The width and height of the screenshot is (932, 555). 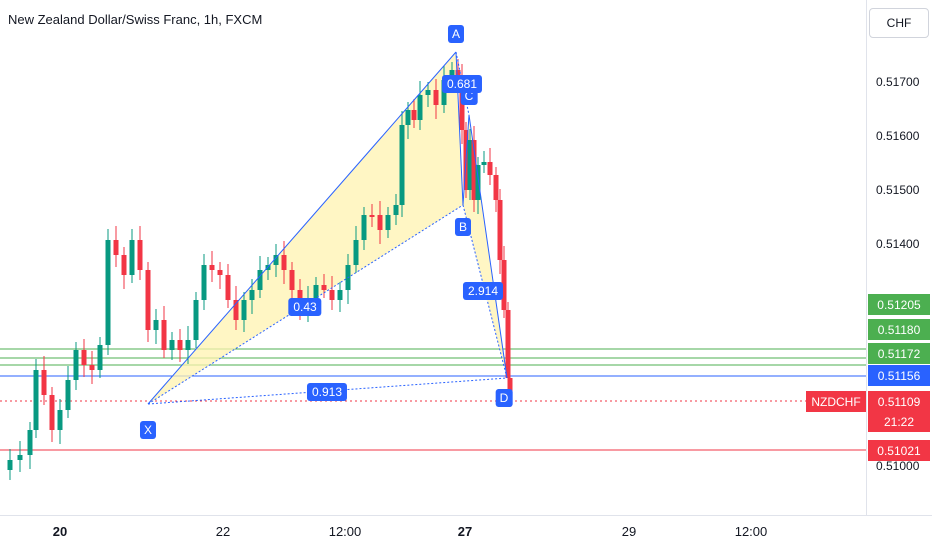 What do you see at coordinates (899, 304) in the screenshot?
I see `price-badge: 0.51205` at bounding box center [899, 304].